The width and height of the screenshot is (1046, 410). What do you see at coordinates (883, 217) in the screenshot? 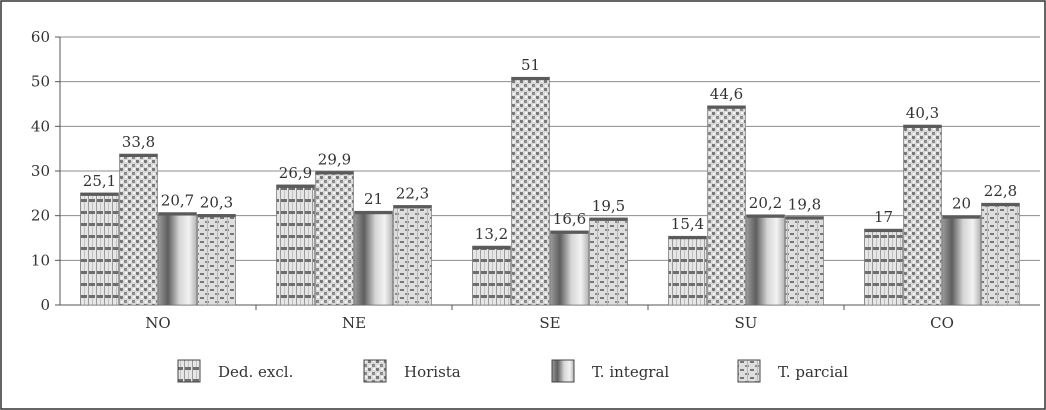
I see `data-label: 17` at bounding box center [883, 217].